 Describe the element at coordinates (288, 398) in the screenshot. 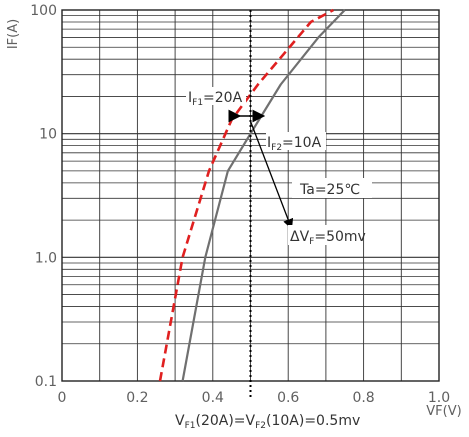

I see `x-tick-label: 0.6` at that location.